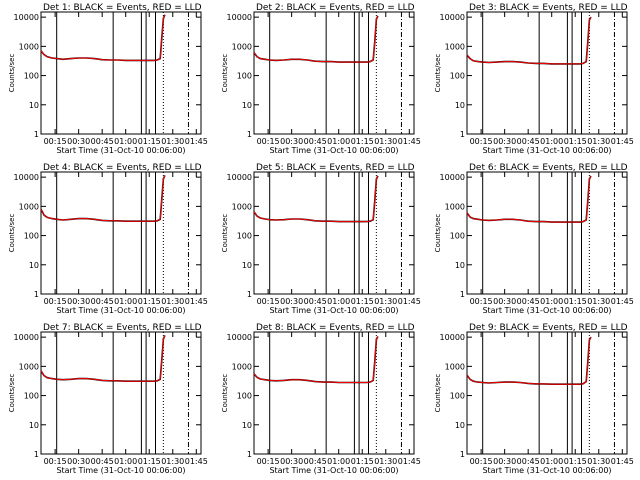  Describe the element at coordinates (457, 76) in the screenshot. I see `chart-3-ytick-label-3: 100` at that location.